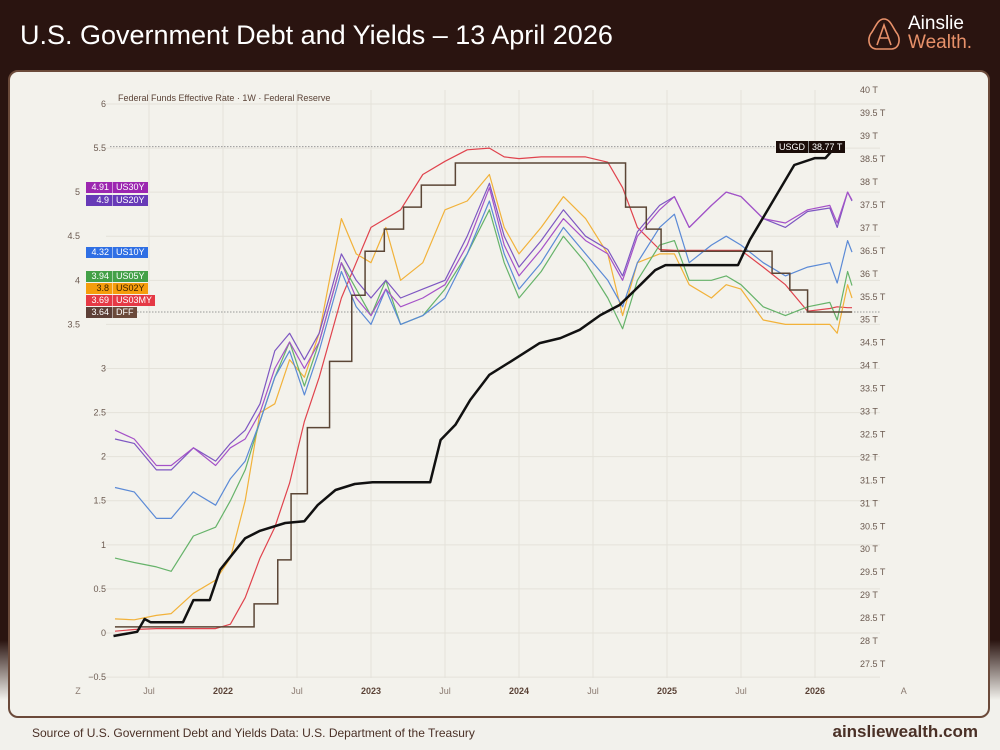 This screenshot has width=1000, height=750. Describe the element at coordinates (873, 389) in the screenshot. I see `right-tick-label: 33.5 T` at that location.